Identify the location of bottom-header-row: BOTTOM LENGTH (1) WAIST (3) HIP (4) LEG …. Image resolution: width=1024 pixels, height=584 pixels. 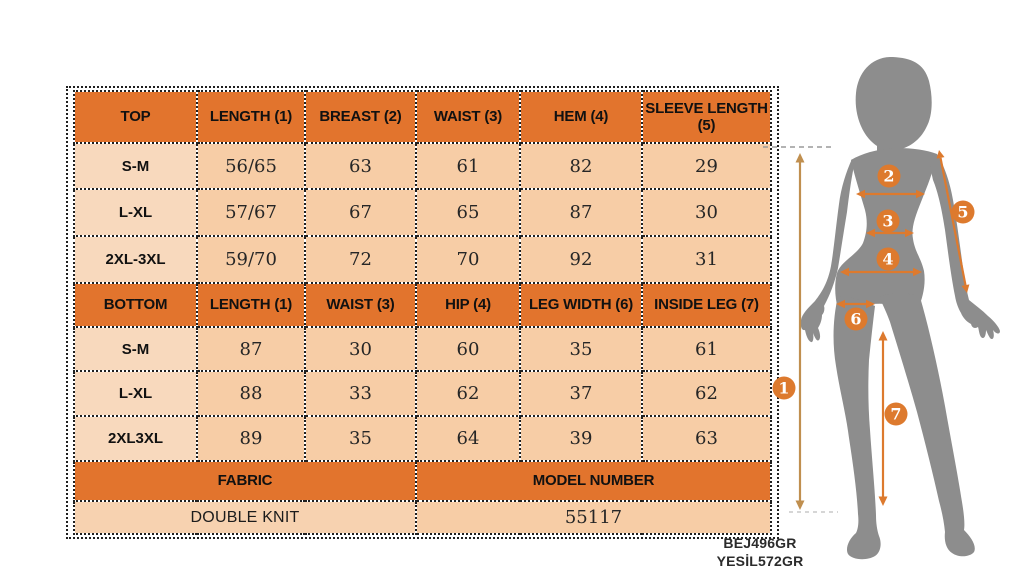
(422, 305).